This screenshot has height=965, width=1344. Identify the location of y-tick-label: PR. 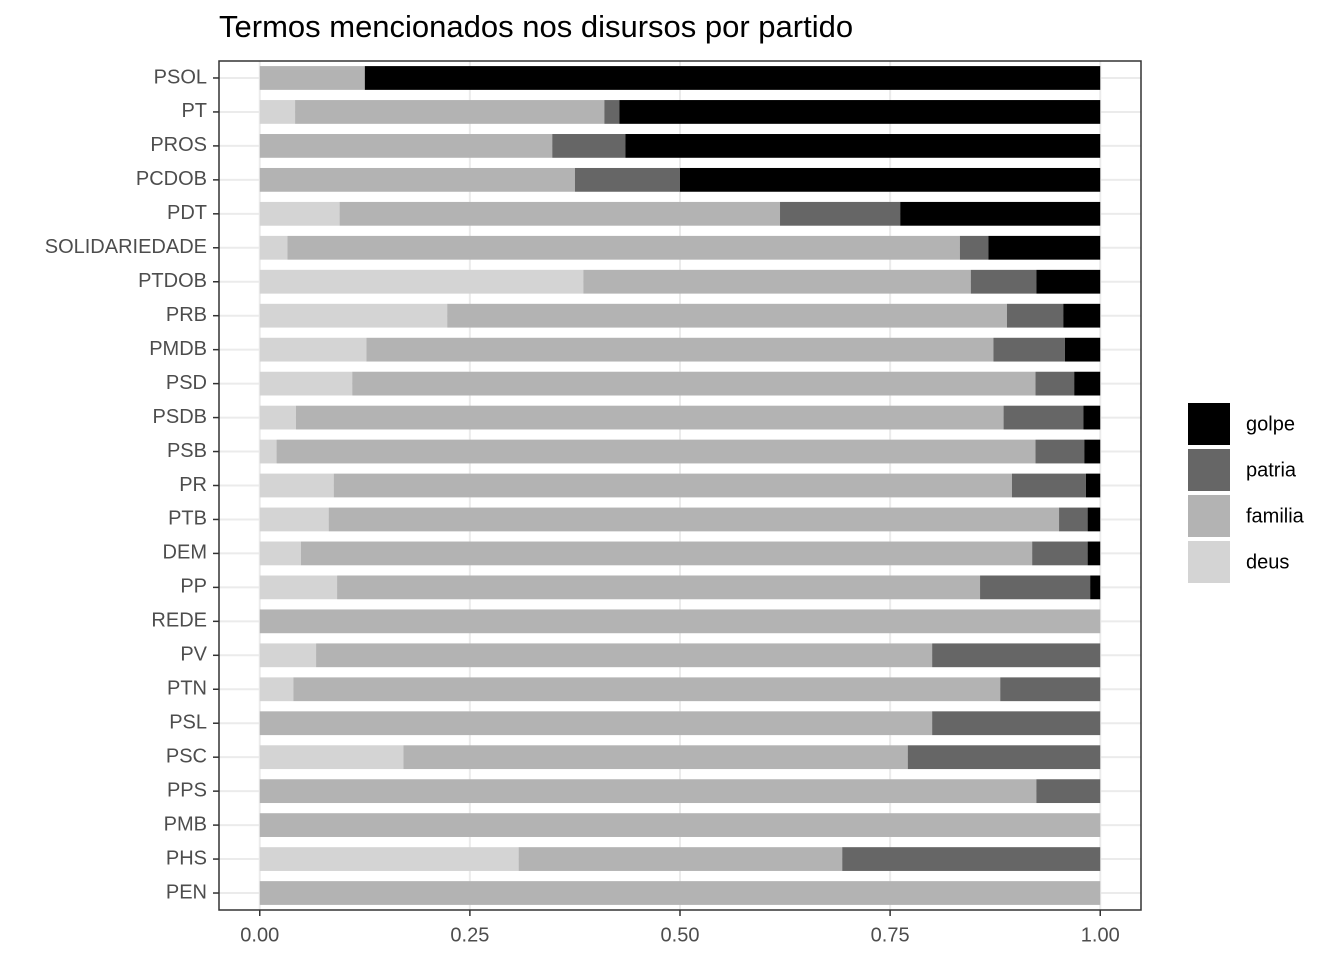
(193, 485).